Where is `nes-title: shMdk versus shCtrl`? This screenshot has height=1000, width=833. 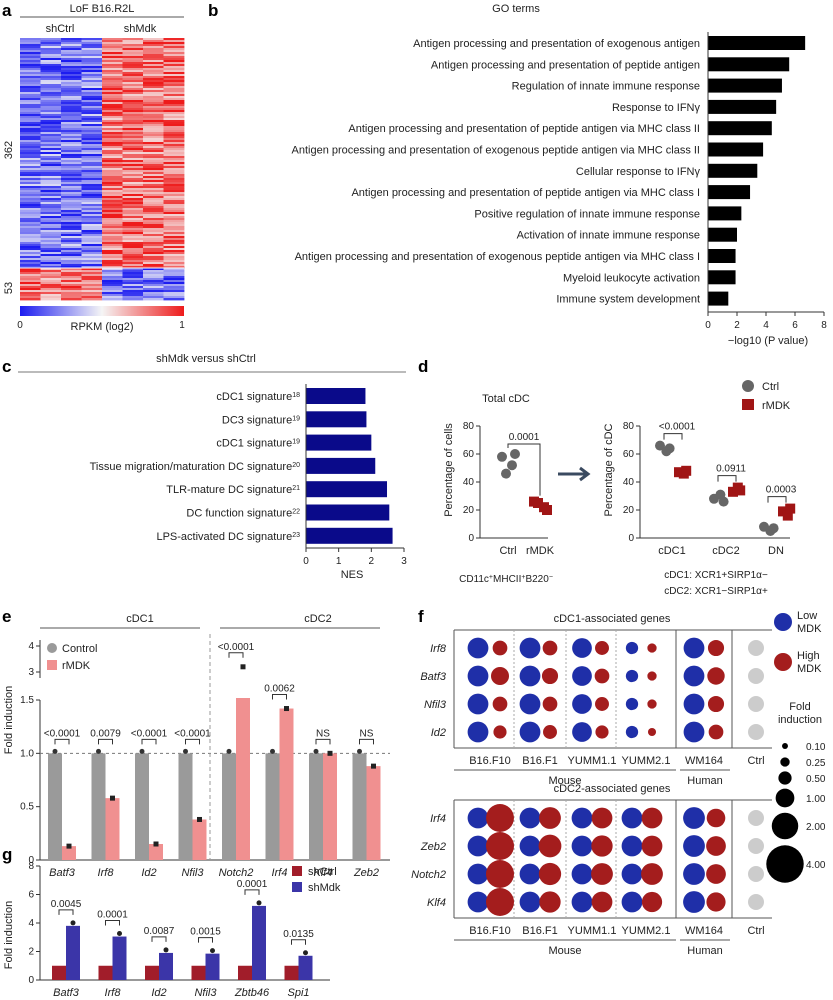 nes-title: shMdk versus shCtrl is located at coordinates (206, 359).